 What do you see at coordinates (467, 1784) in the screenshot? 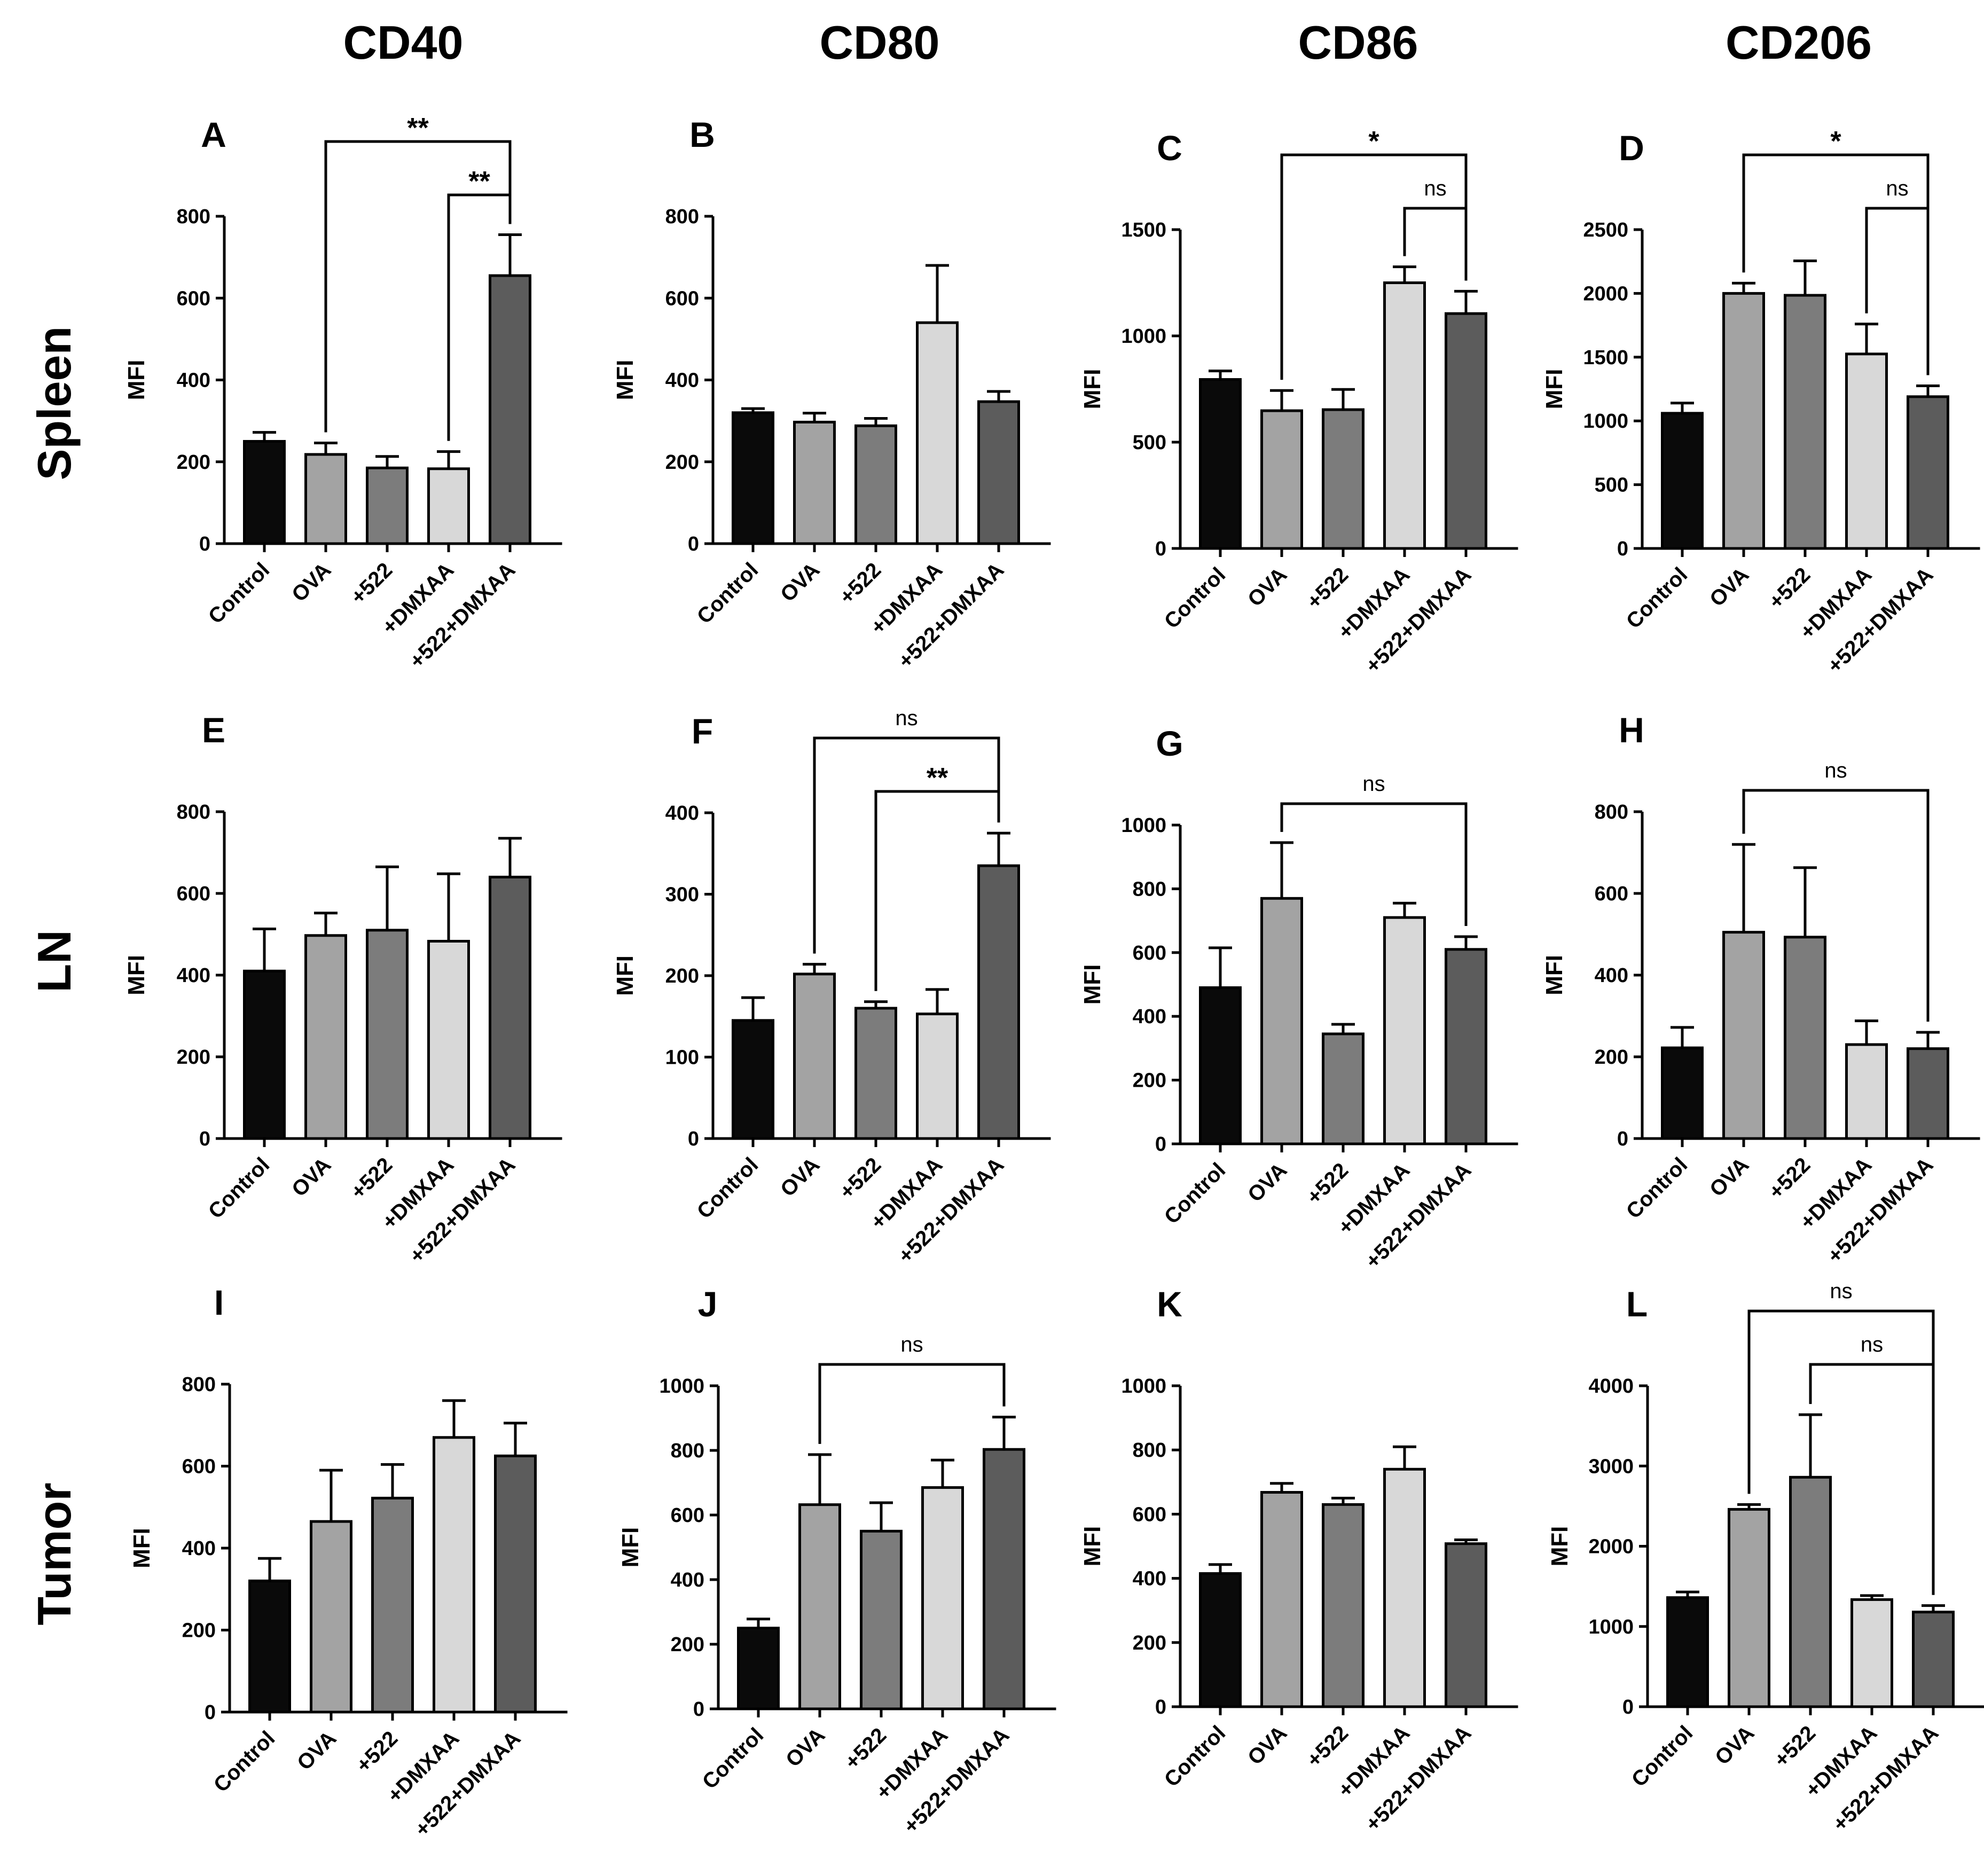
I see `category-label-i-plus522plusdmxaa: +522+DMXAA` at bounding box center [467, 1784].